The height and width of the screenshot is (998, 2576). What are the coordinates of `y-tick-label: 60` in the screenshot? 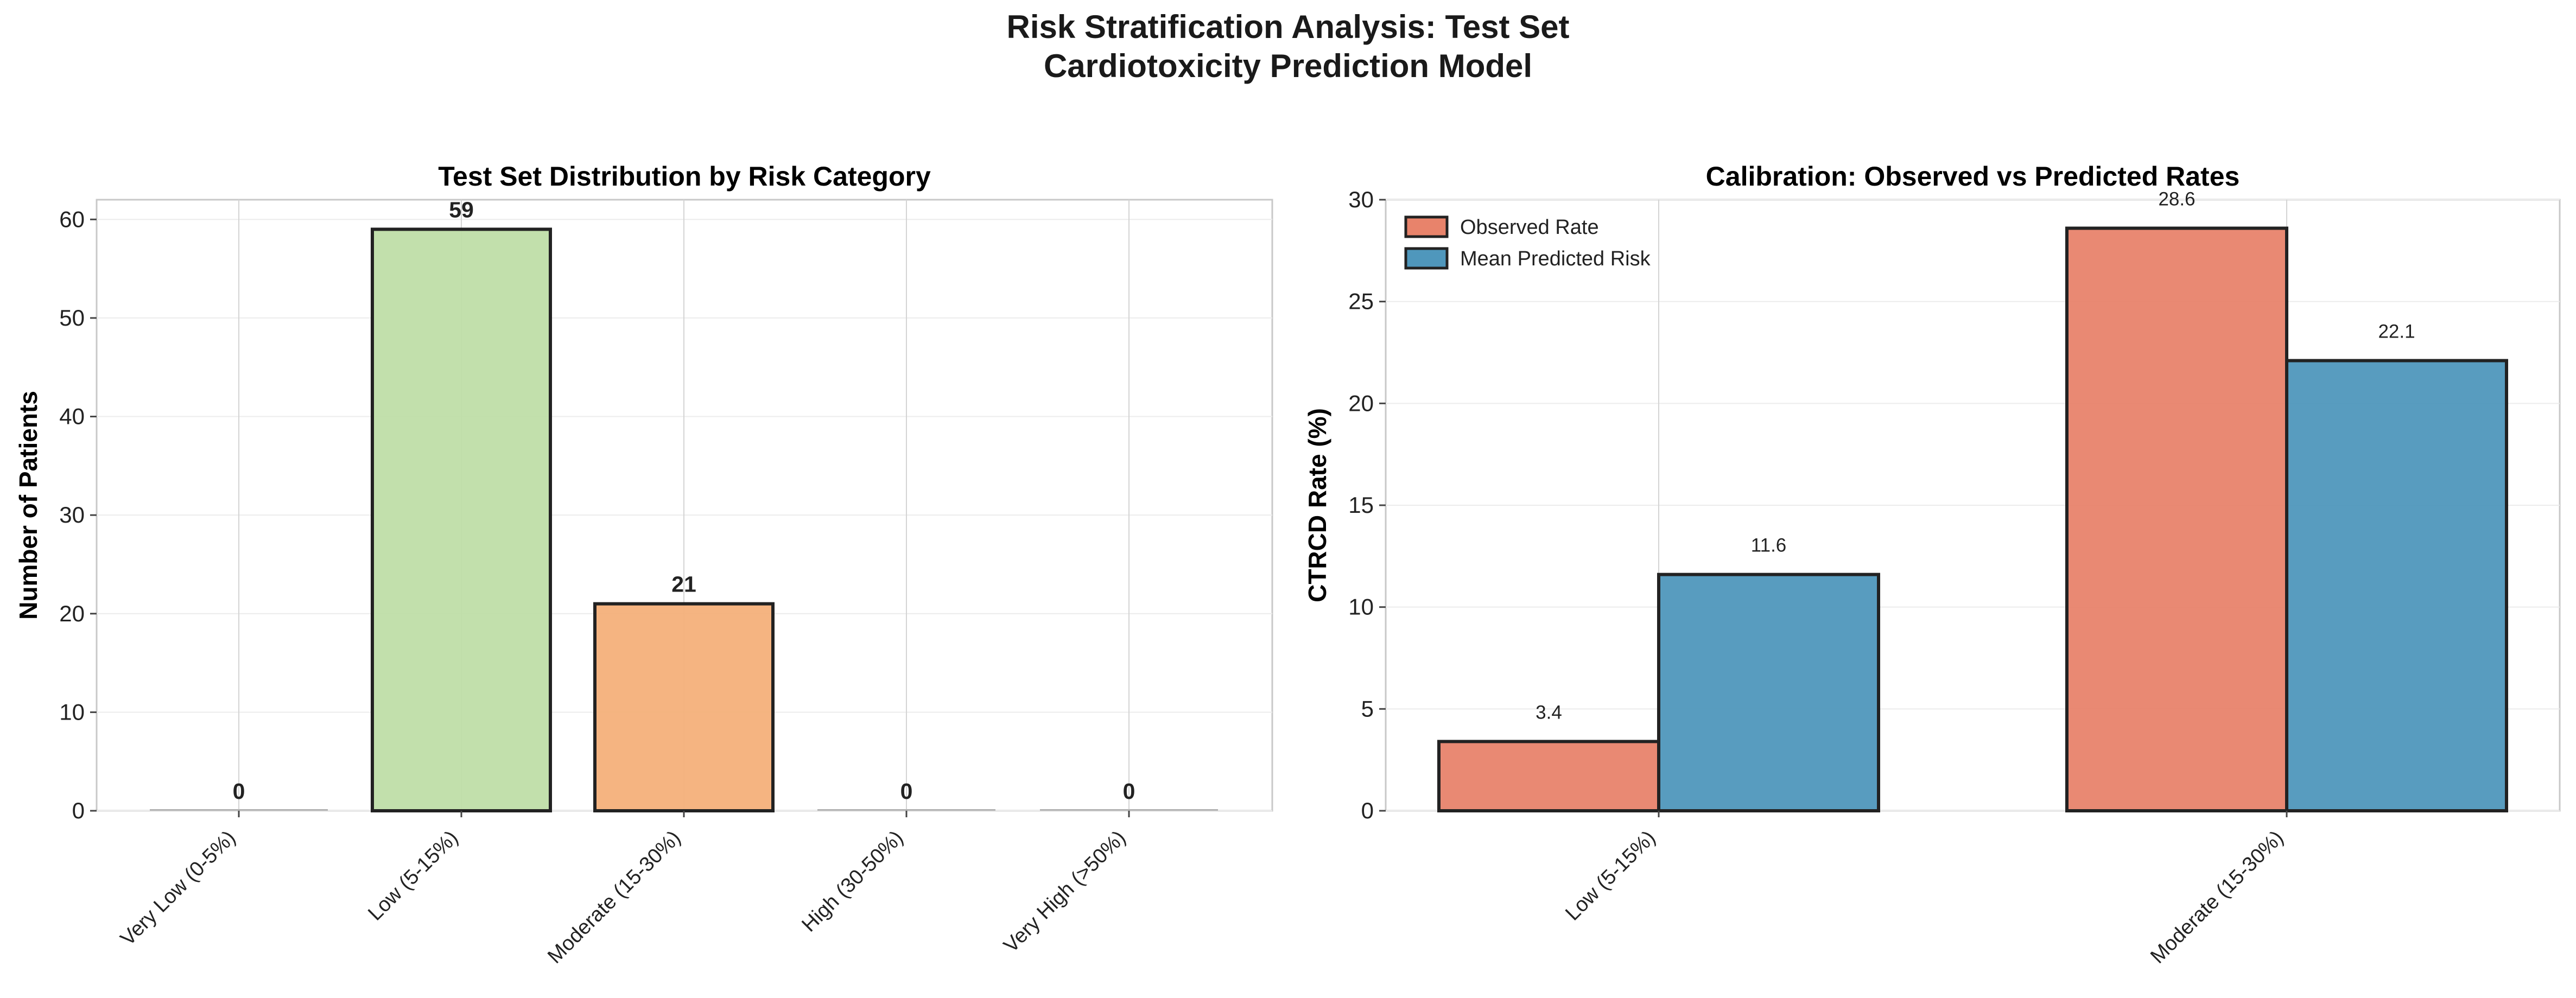 It's located at (72, 219).